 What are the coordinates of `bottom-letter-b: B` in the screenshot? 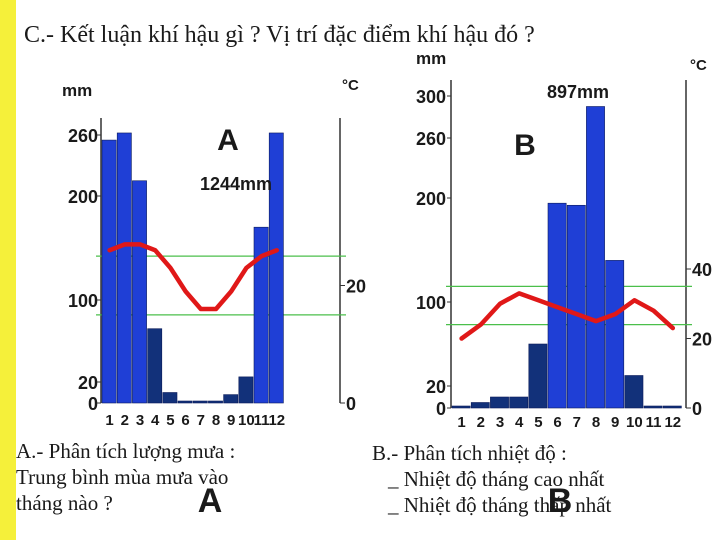 It's located at (560, 501).